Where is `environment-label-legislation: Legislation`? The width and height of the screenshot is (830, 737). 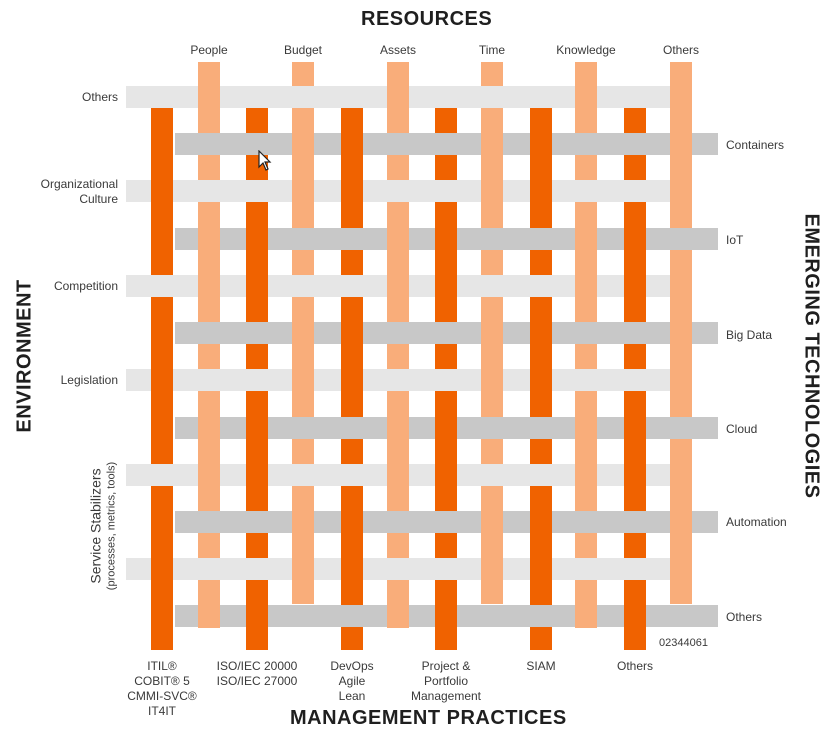 environment-label-legislation: Legislation is located at coordinates (89, 380).